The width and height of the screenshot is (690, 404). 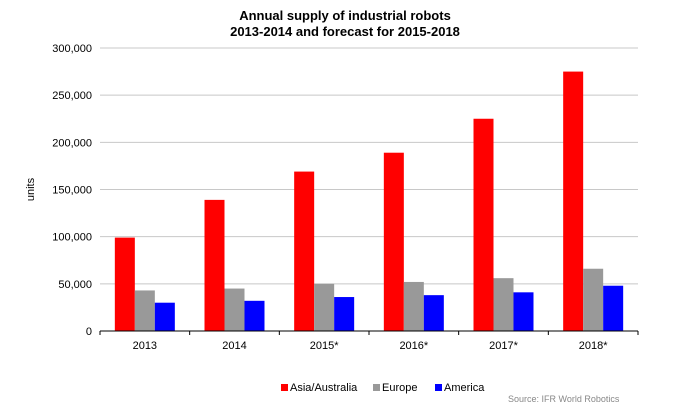 I want to click on bar-europe-2017, so click(x=503, y=304).